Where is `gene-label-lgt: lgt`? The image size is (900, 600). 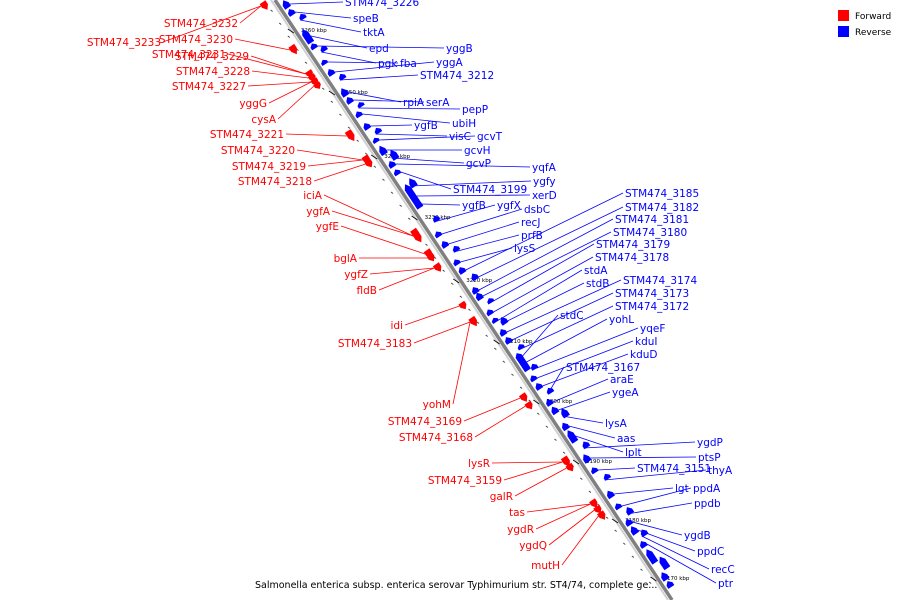
gene-label-lgt: lgt is located at coordinates (682, 489).